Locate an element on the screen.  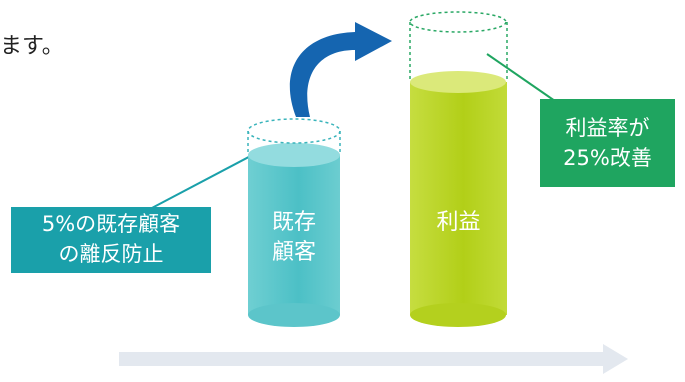
profit-rate-callout-line2: 25%改善 is located at coordinates (607, 158).